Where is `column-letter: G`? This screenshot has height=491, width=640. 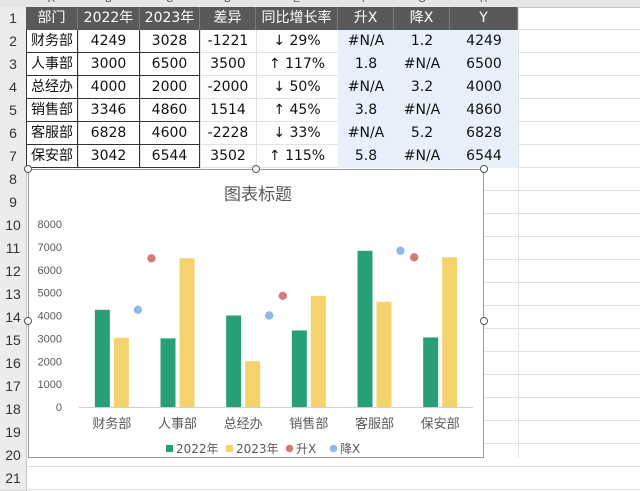 column-letter: G is located at coordinates (422, 2).